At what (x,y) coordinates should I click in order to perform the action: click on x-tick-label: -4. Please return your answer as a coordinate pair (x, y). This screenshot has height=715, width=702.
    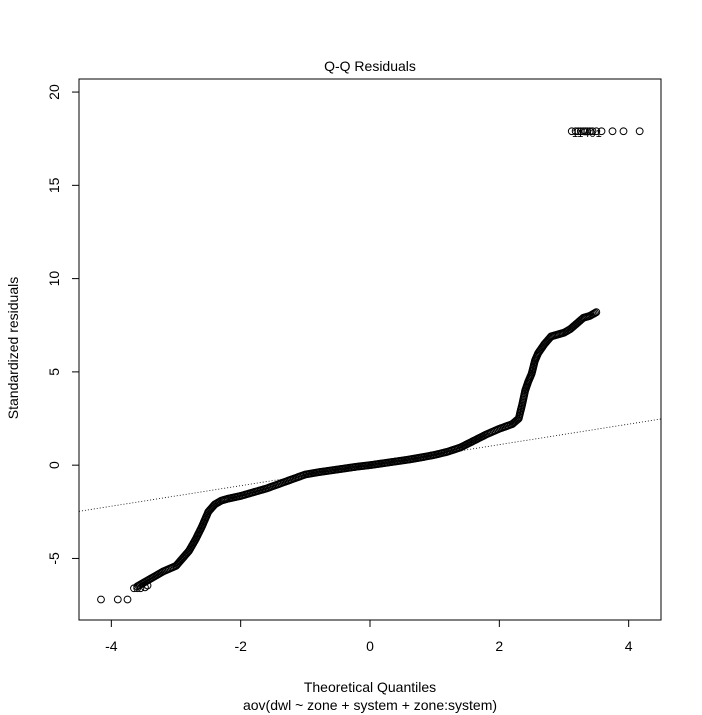
    Looking at the image, I should click on (111, 646).